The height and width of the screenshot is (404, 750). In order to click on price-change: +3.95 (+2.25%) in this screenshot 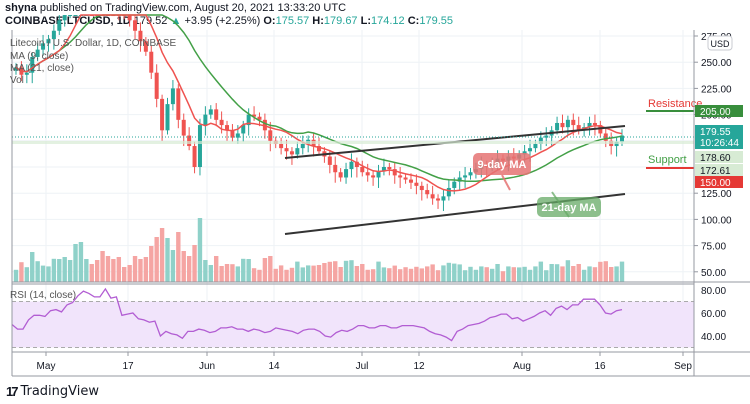, I will do `click(222, 21)`.